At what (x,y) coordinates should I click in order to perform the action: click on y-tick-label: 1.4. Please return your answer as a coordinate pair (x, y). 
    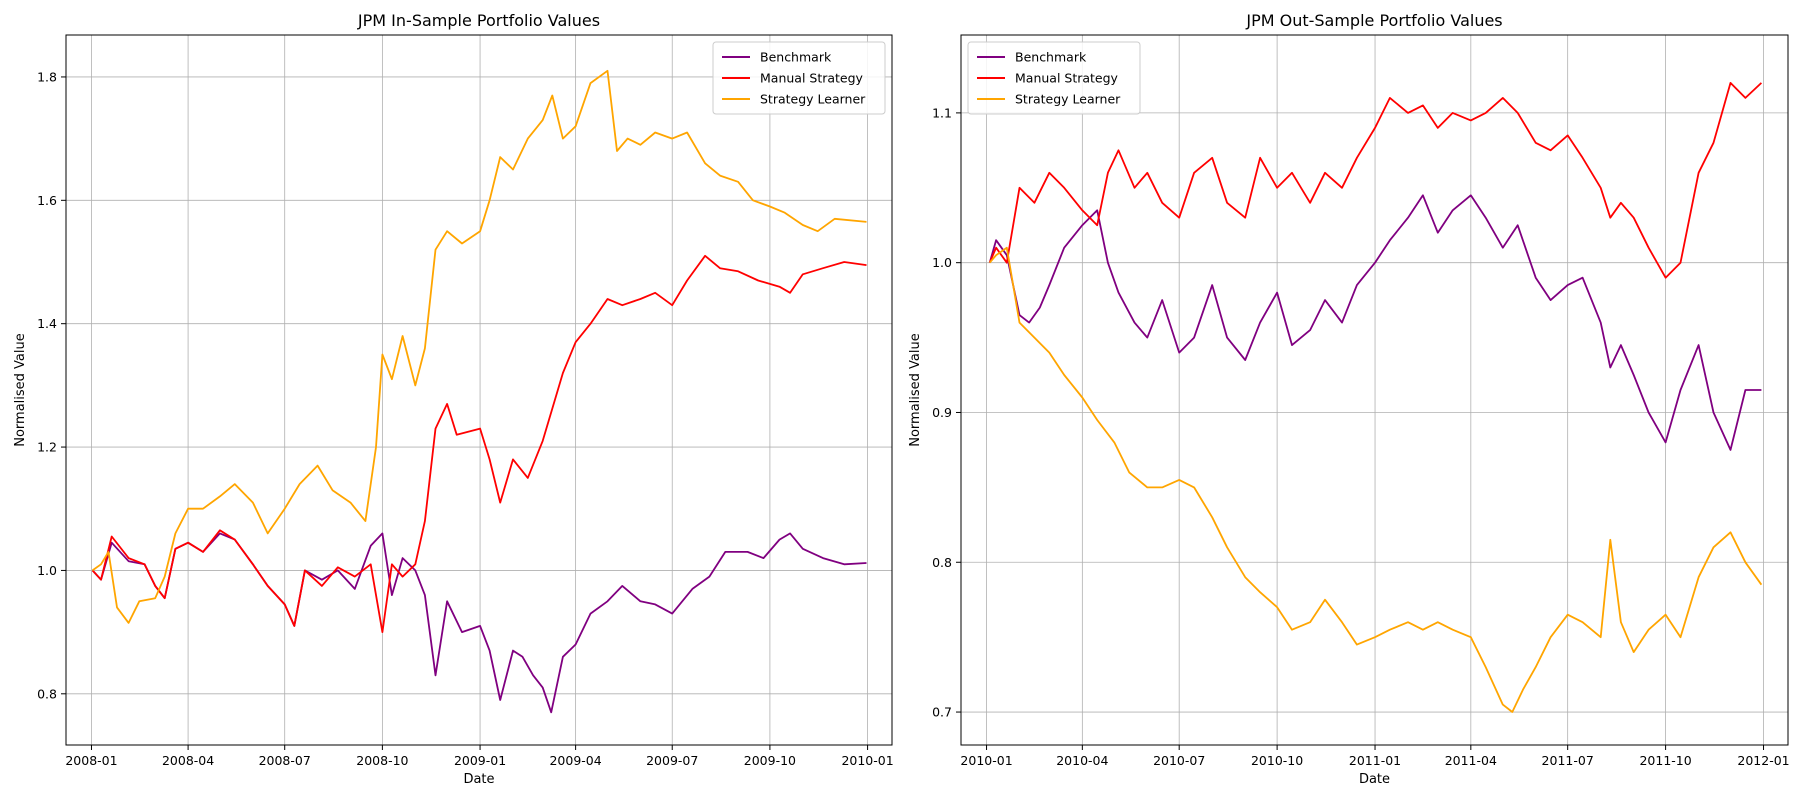
    Looking at the image, I should click on (47, 323).